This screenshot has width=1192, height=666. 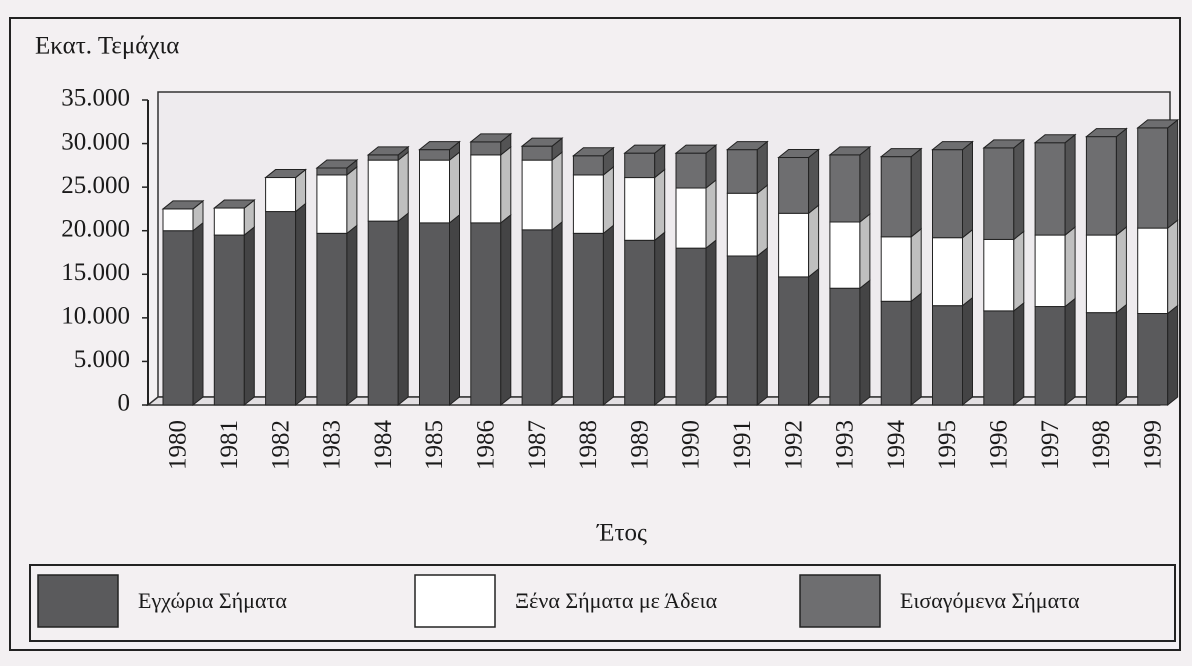 What do you see at coordinates (602, 603) in the screenshot?
I see `legend` at bounding box center [602, 603].